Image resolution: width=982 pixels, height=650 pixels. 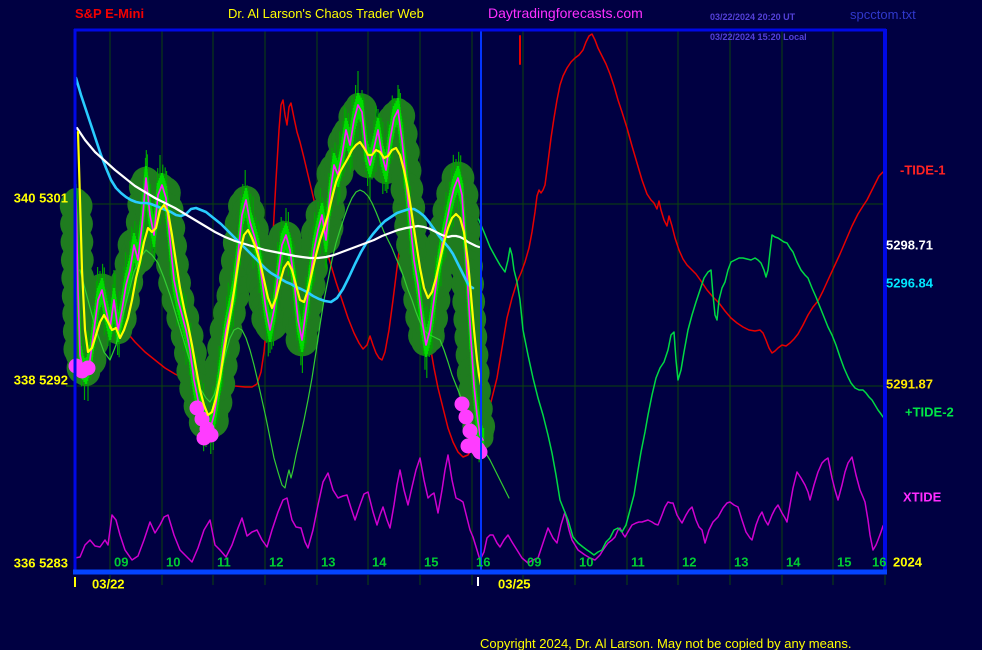 What do you see at coordinates (909, 384) in the screenshot?
I see `right-scale-label-3: 5291.87` at bounding box center [909, 384].